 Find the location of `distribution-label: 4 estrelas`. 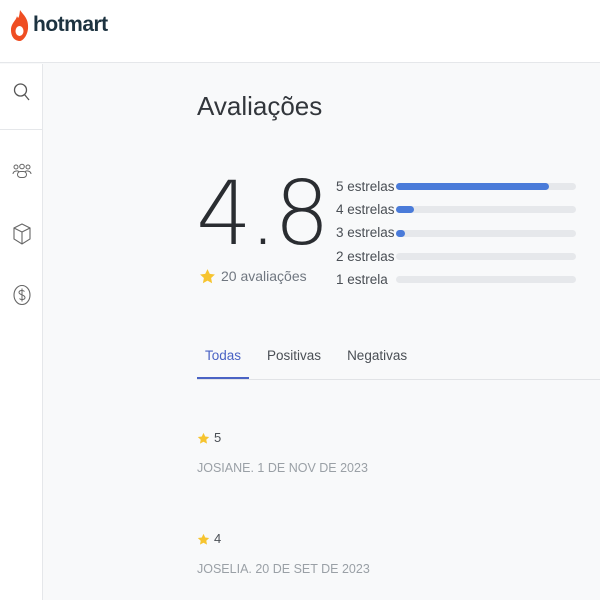

distribution-label: 4 estrelas is located at coordinates (365, 209).